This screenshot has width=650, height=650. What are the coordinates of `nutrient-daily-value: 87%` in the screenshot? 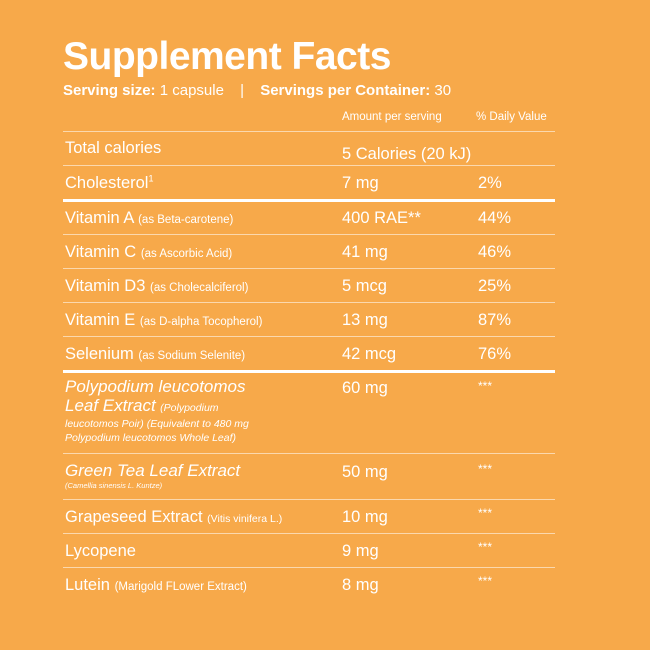 It's located at (495, 320).